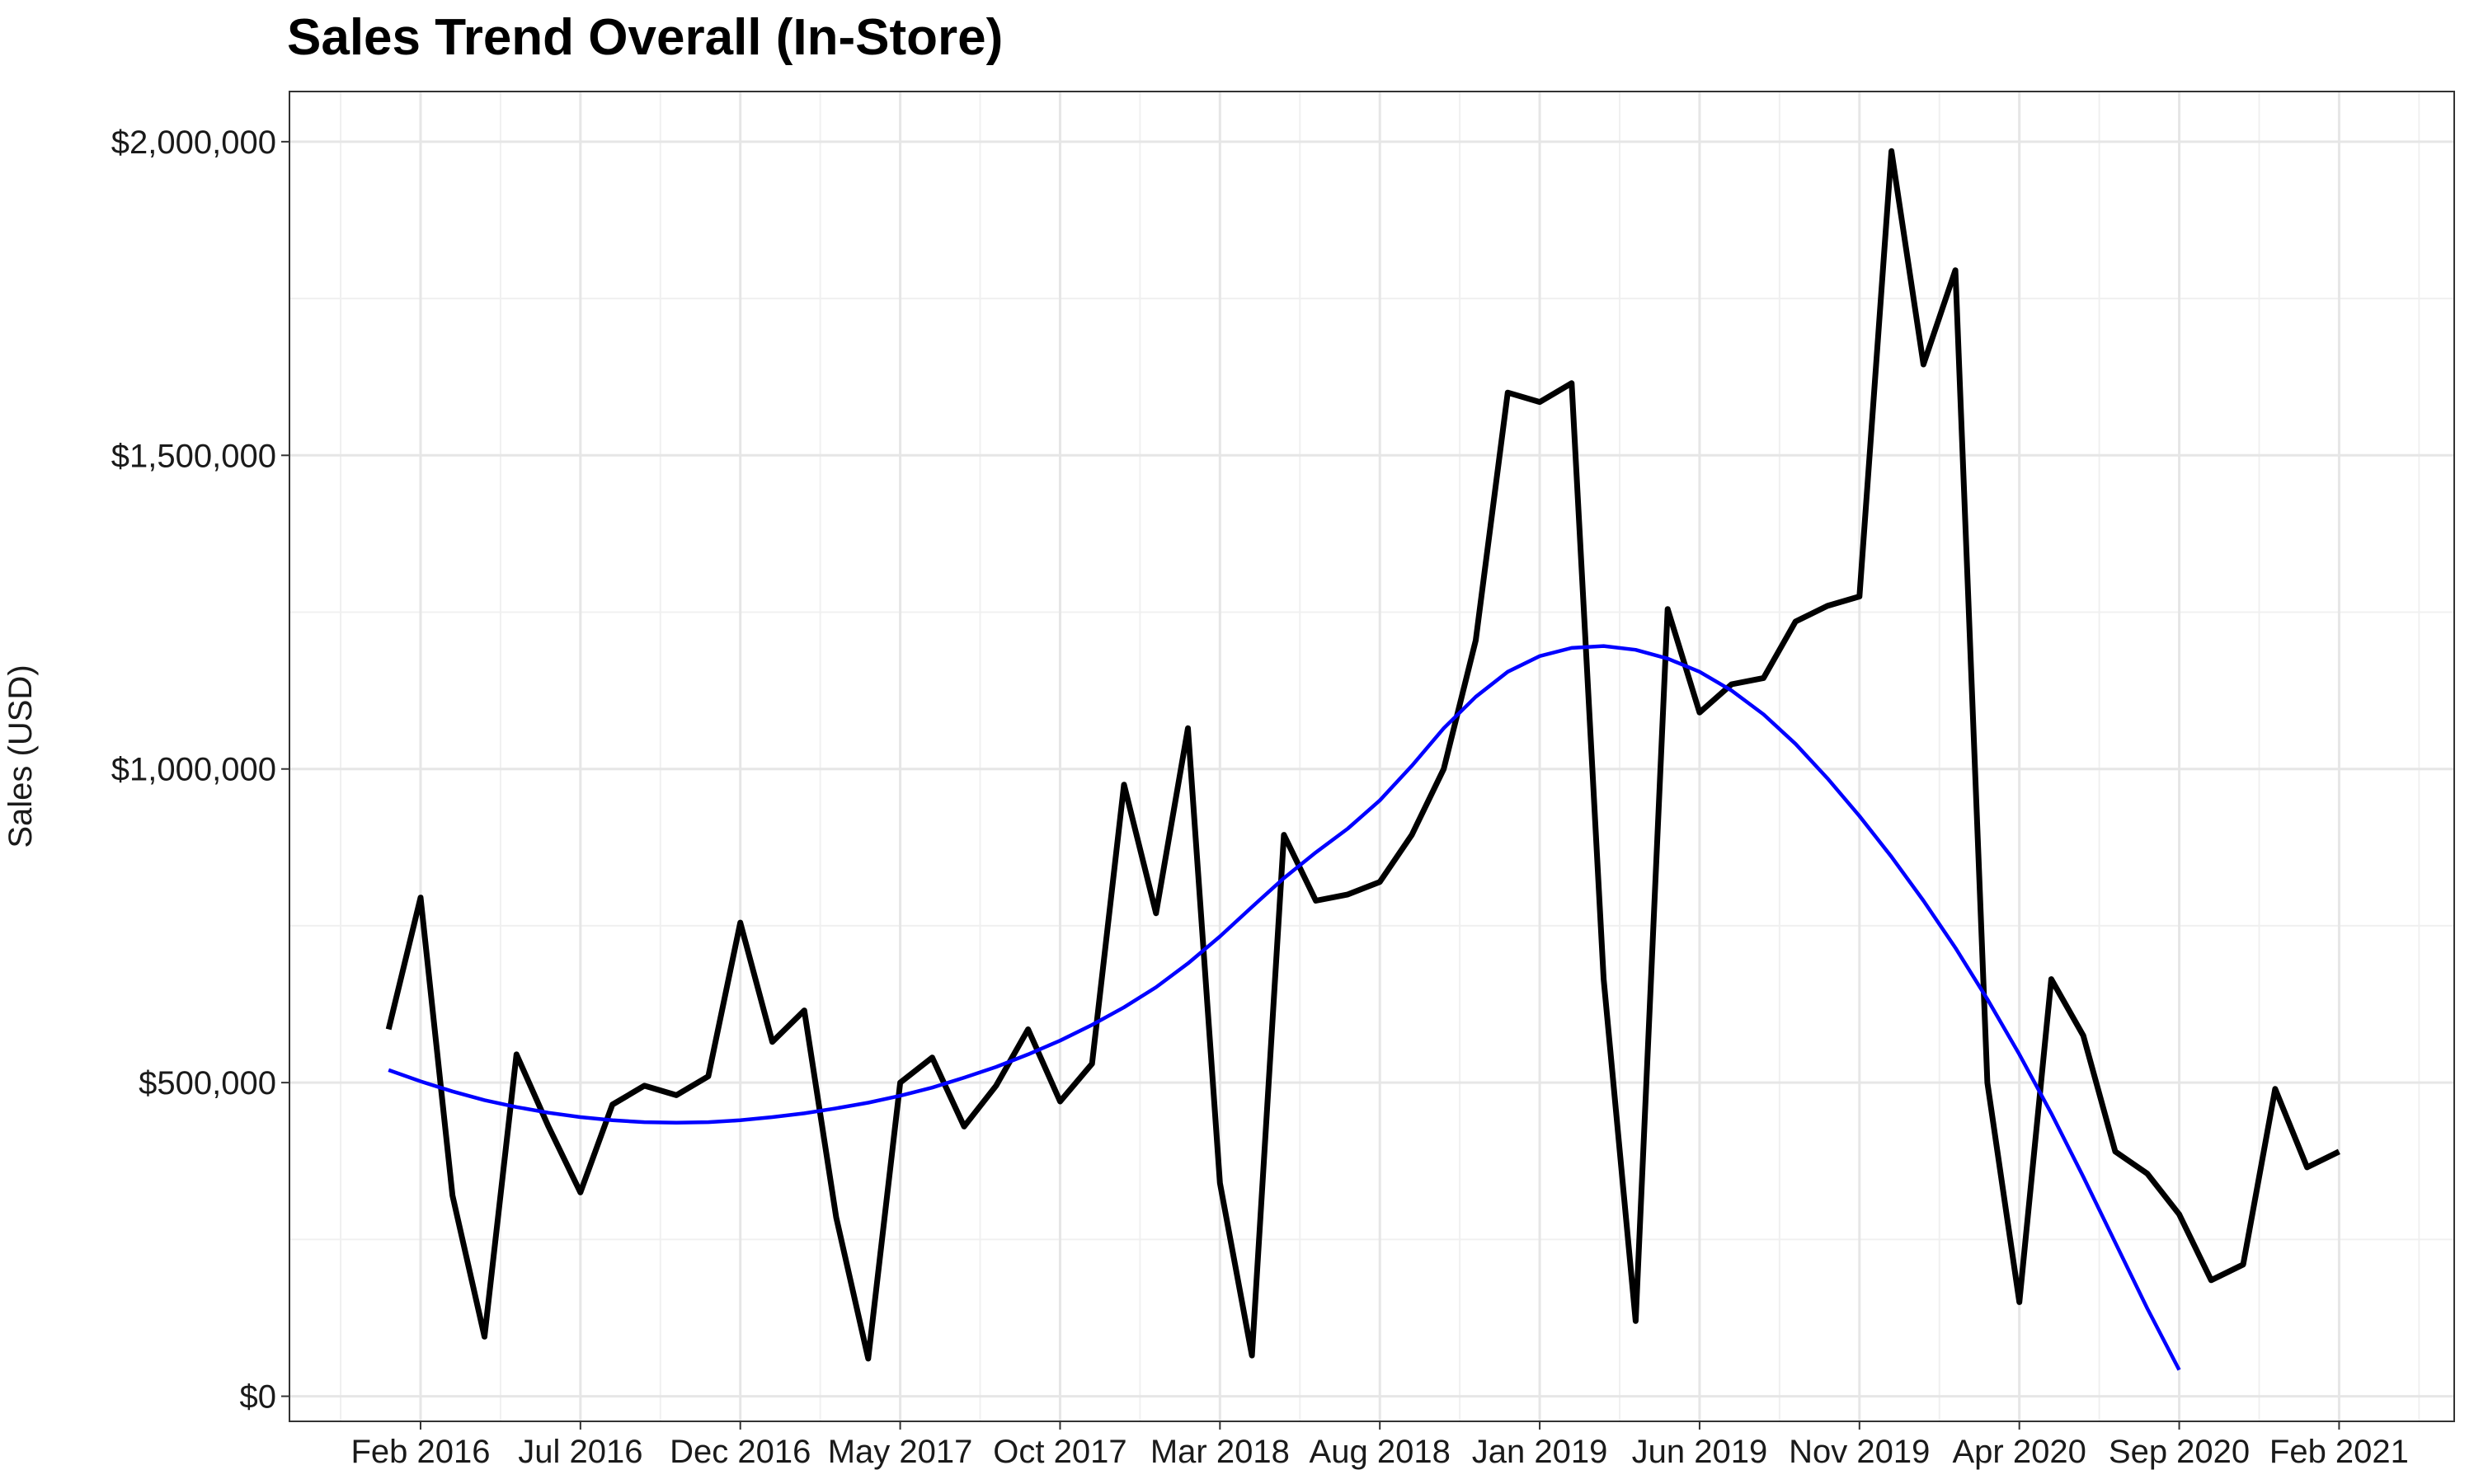 This screenshot has height=1484, width=2474. Describe the element at coordinates (740, 1452) in the screenshot. I see `x-tick-label: Dec 2016` at that location.